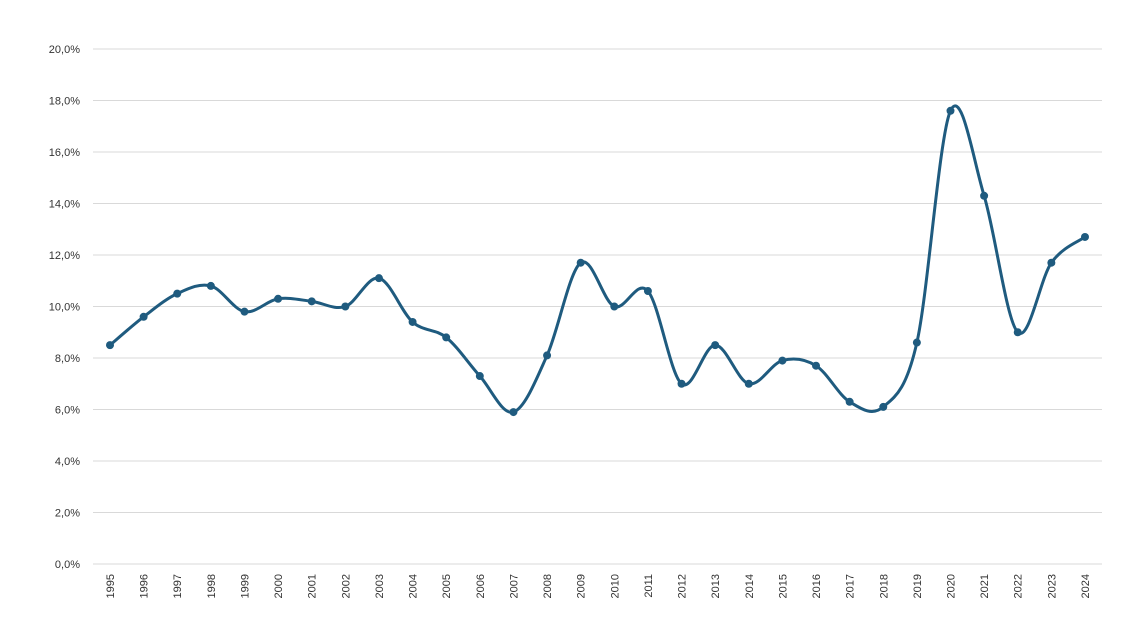 The image size is (1142, 620). Describe the element at coordinates (210, 285) in the screenshot. I see `data-point-1998` at that location.